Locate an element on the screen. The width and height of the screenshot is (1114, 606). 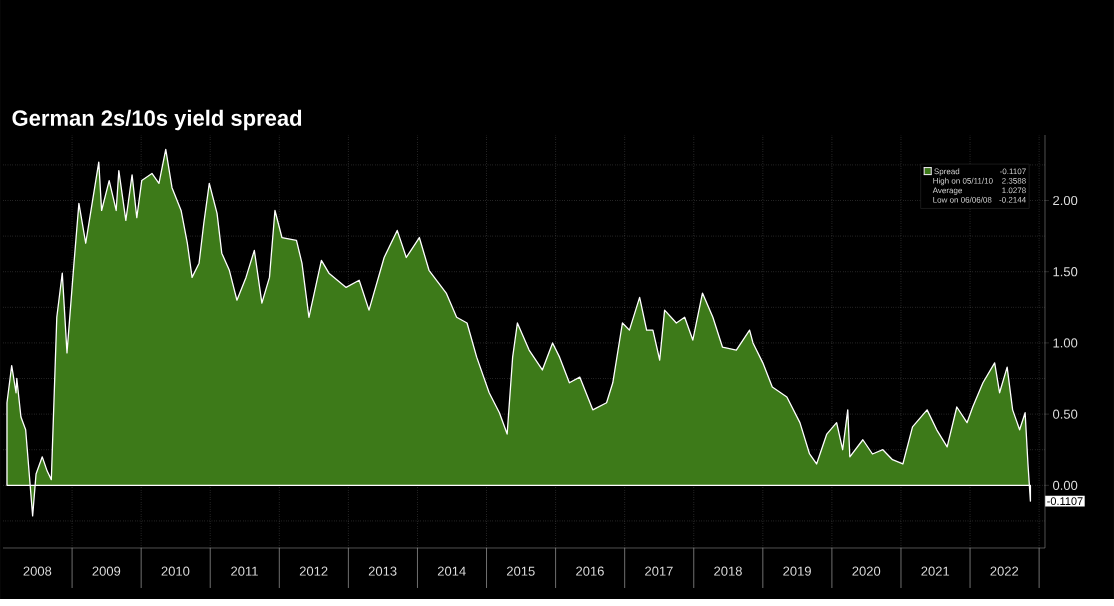
x-tick-label: 2012 is located at coordinates (313, 571).